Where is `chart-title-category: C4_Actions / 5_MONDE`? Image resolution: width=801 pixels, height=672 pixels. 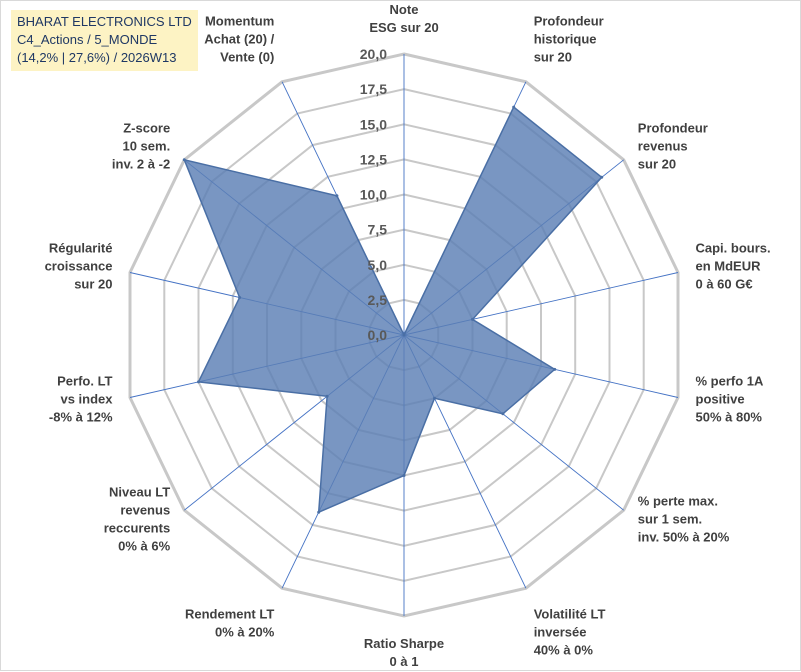 chart-title-category: C4_Actions / 5_MONDE is located at coordinates (87, 39).